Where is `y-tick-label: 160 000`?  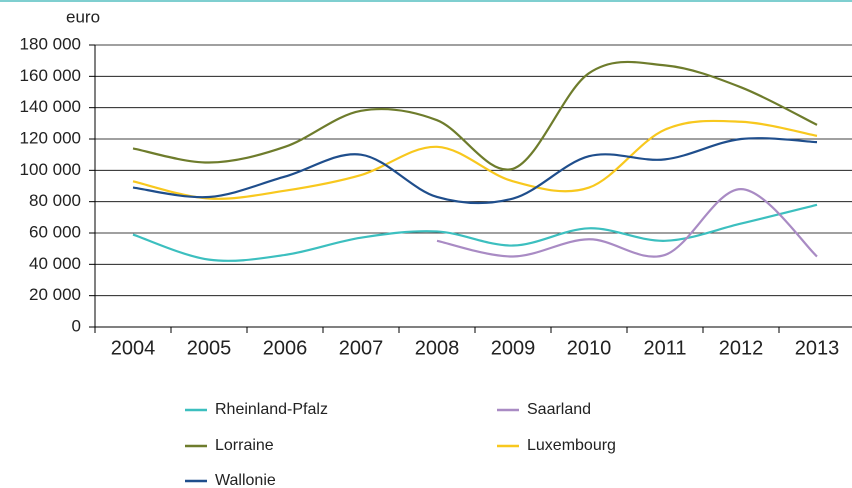
y-tick-label: 160 000 is located at coordinates (50, 75).